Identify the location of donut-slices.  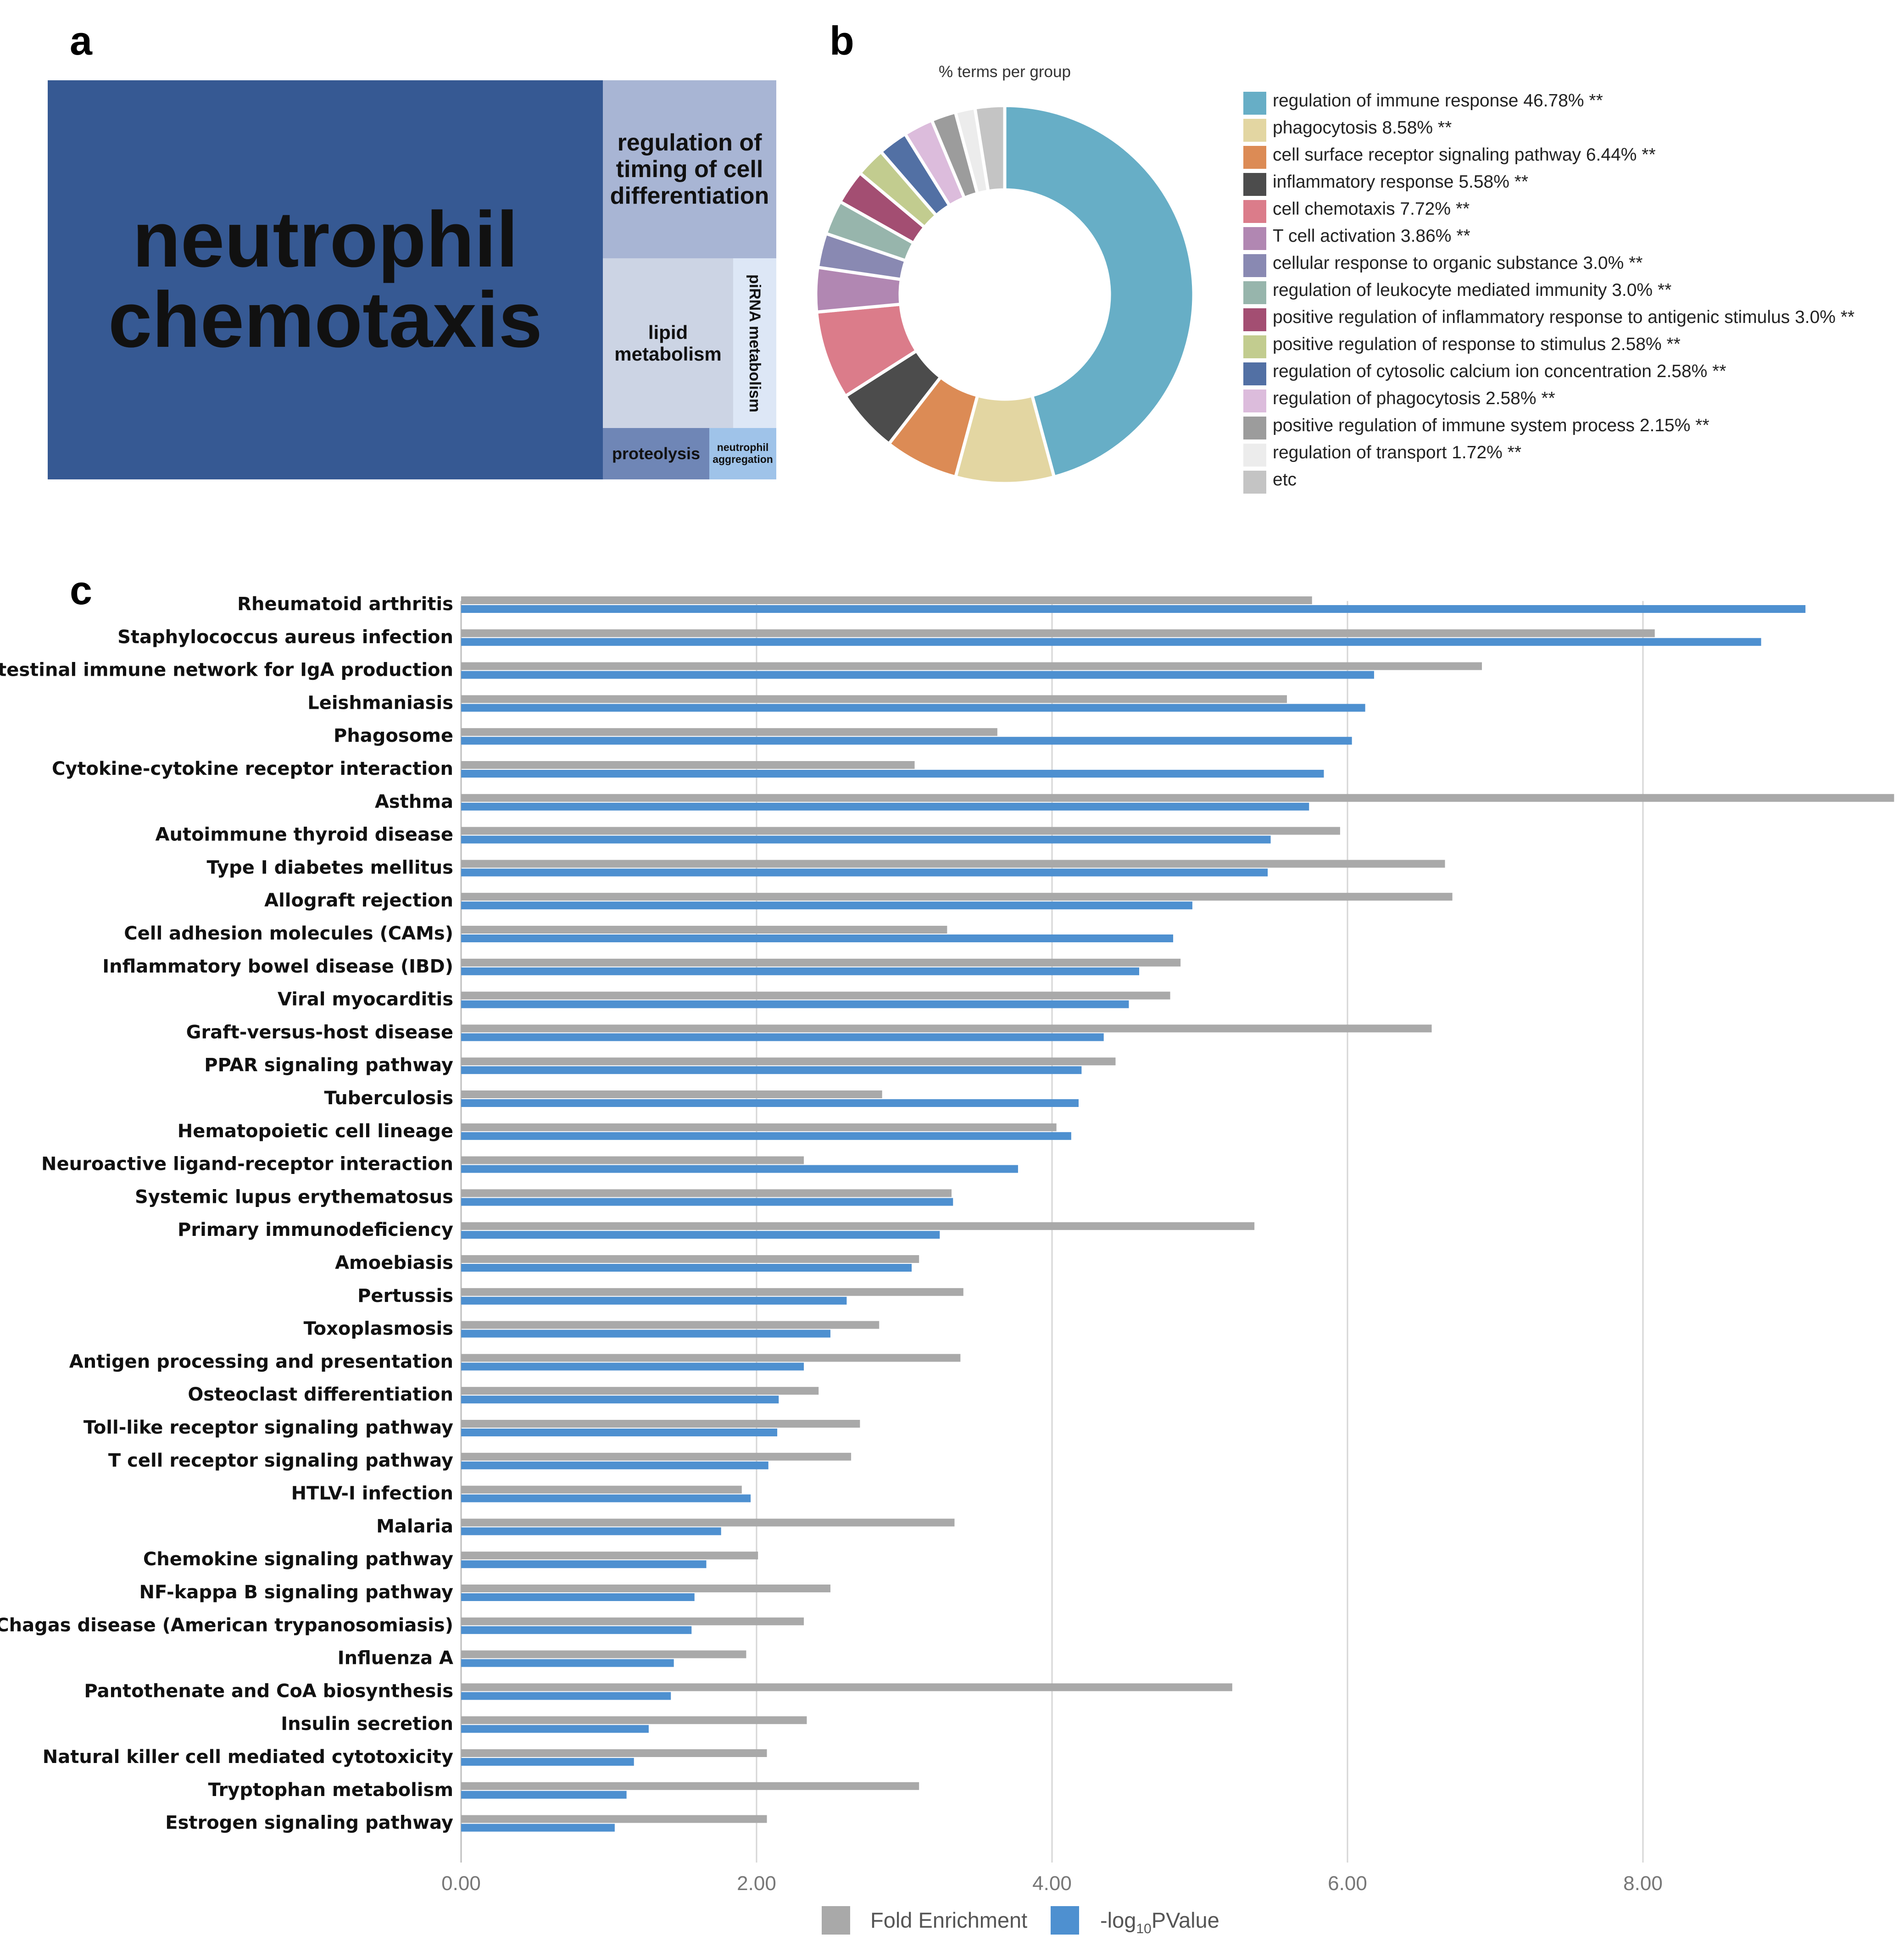
(1005, 294).